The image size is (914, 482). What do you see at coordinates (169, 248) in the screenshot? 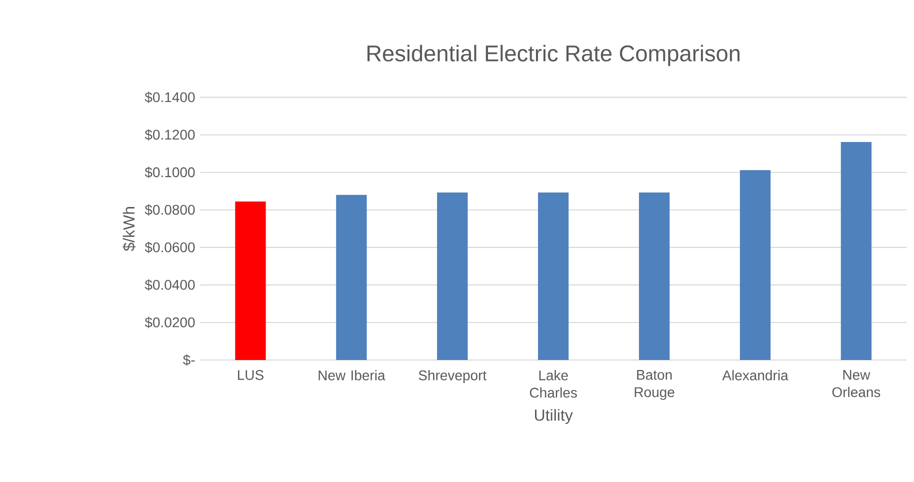
I see `y-tick-label: $0.0600` at bounding box center [169, 248].